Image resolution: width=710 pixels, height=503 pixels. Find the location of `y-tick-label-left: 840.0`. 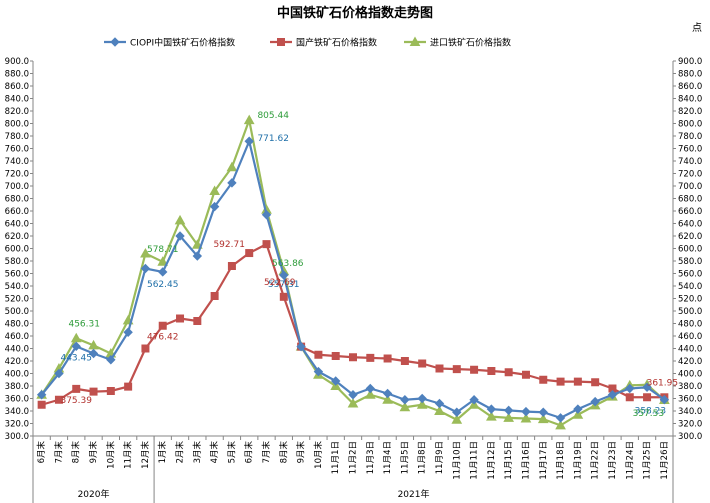

y-tick-label-left: 840.0 is located at coordinates (17, 100).